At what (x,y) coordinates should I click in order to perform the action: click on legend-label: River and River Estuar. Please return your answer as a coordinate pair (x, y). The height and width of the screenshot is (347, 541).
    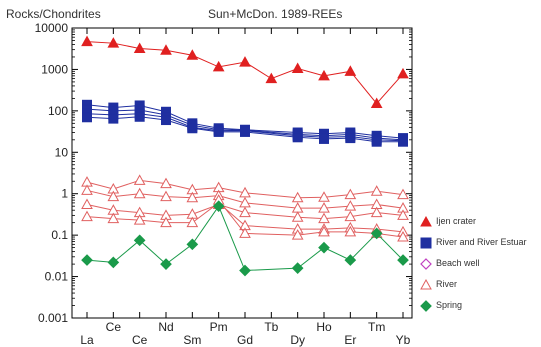
    Looking at the image, I should click on (481, 242).